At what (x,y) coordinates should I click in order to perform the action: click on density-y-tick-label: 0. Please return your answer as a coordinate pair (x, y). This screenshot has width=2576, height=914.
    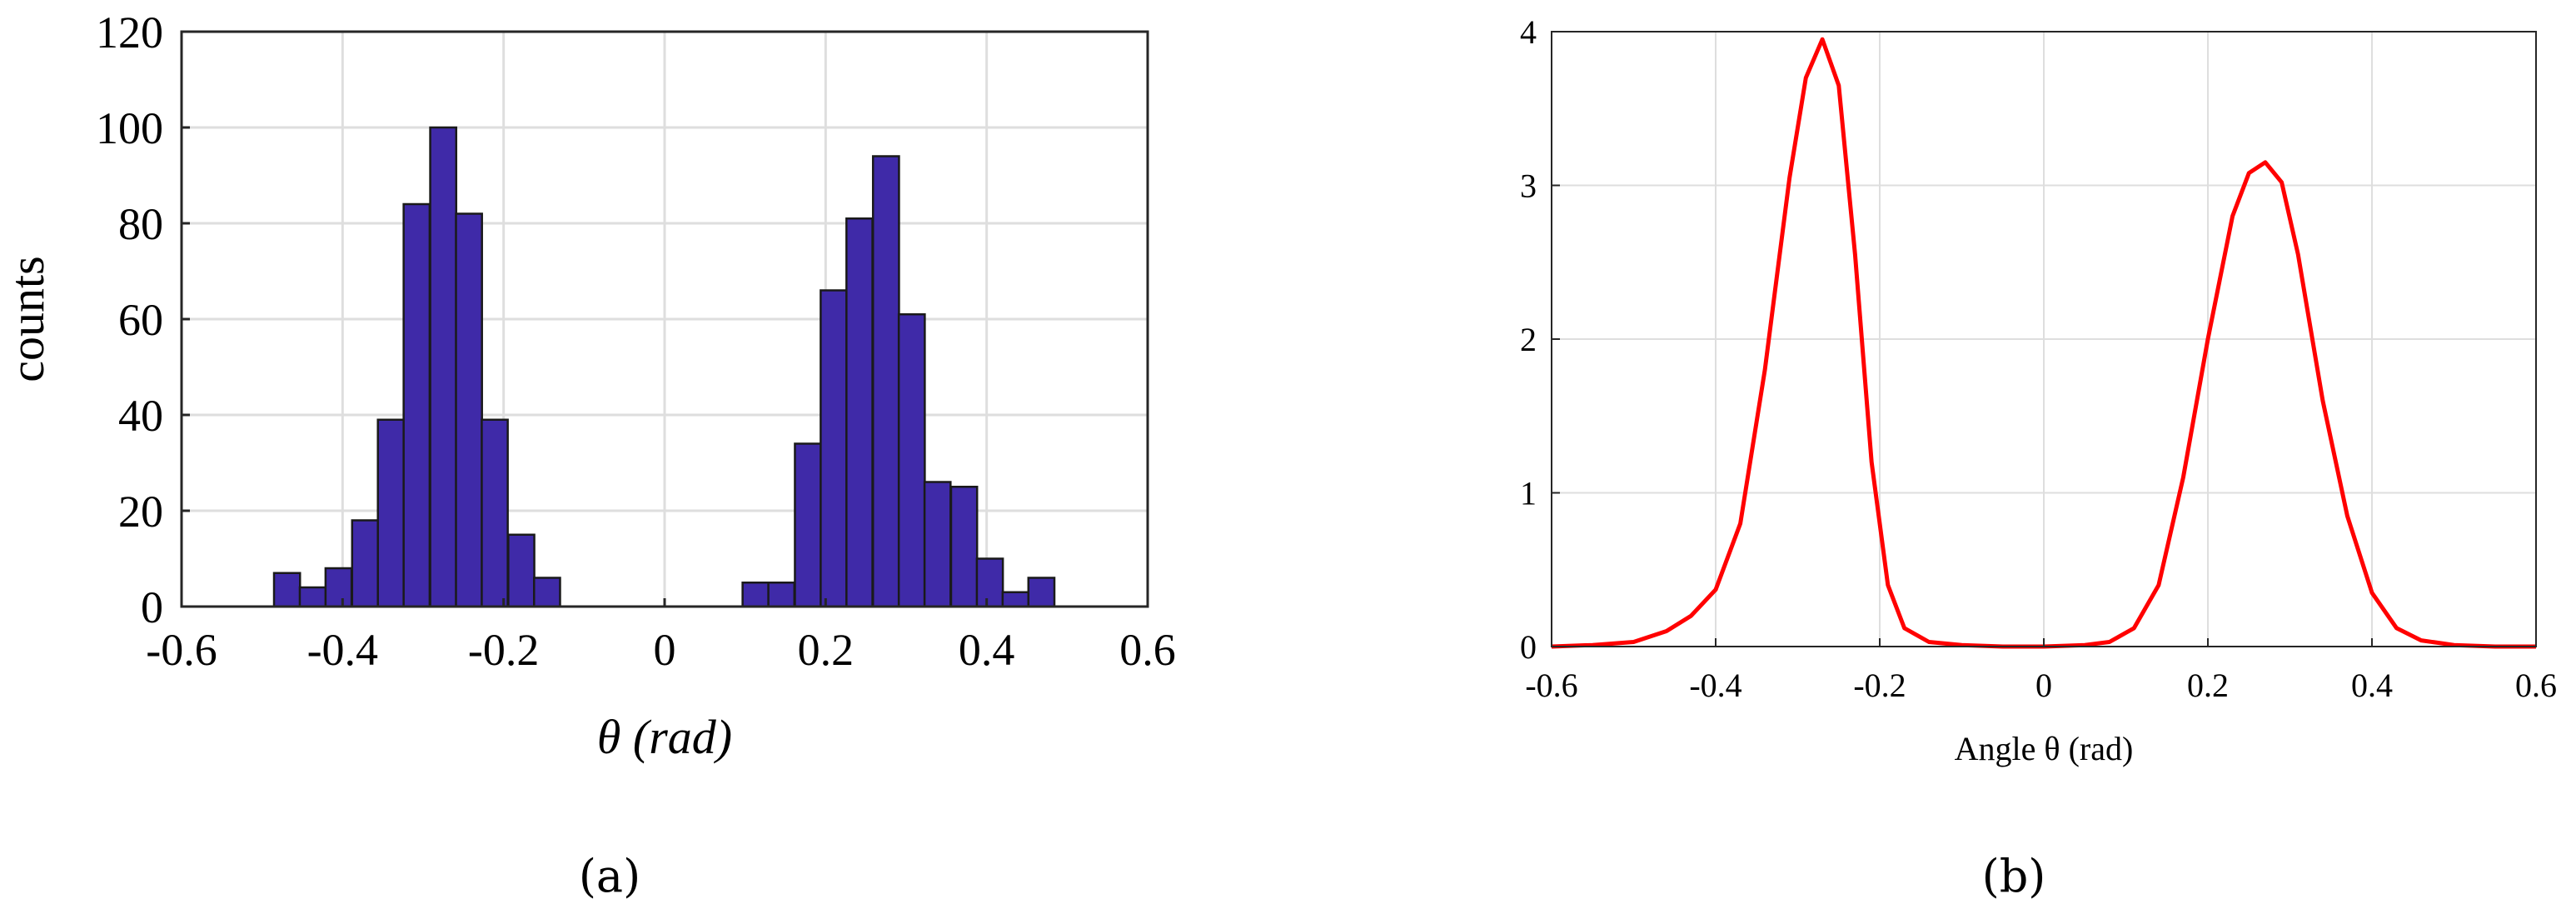
    Looking at the image, I should click on (1528, 647).